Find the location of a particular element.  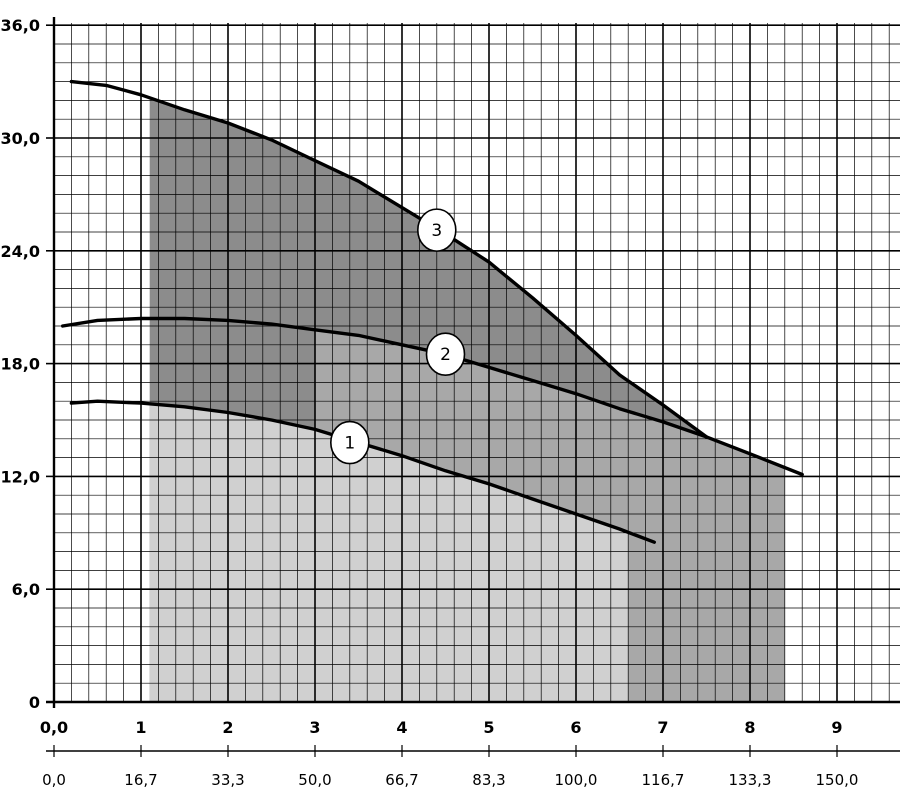

x-tick-label: 6 is located at coordinates (575, 727).